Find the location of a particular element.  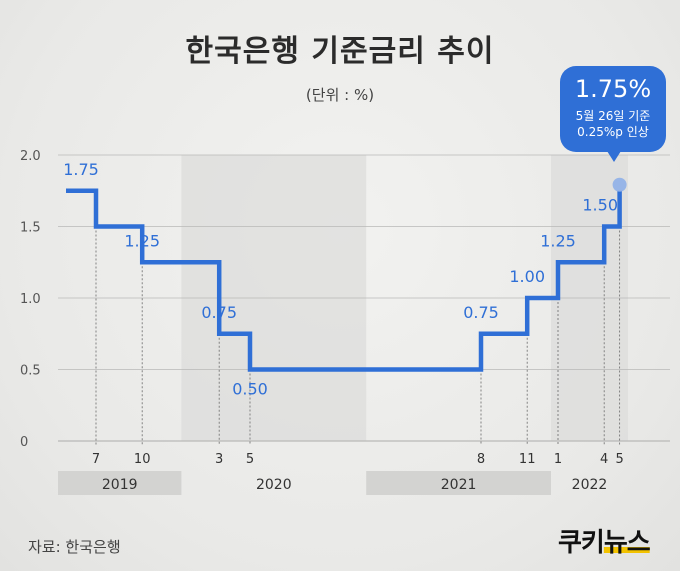

x-tick-label: 10 is located at coordinates (142, 459).